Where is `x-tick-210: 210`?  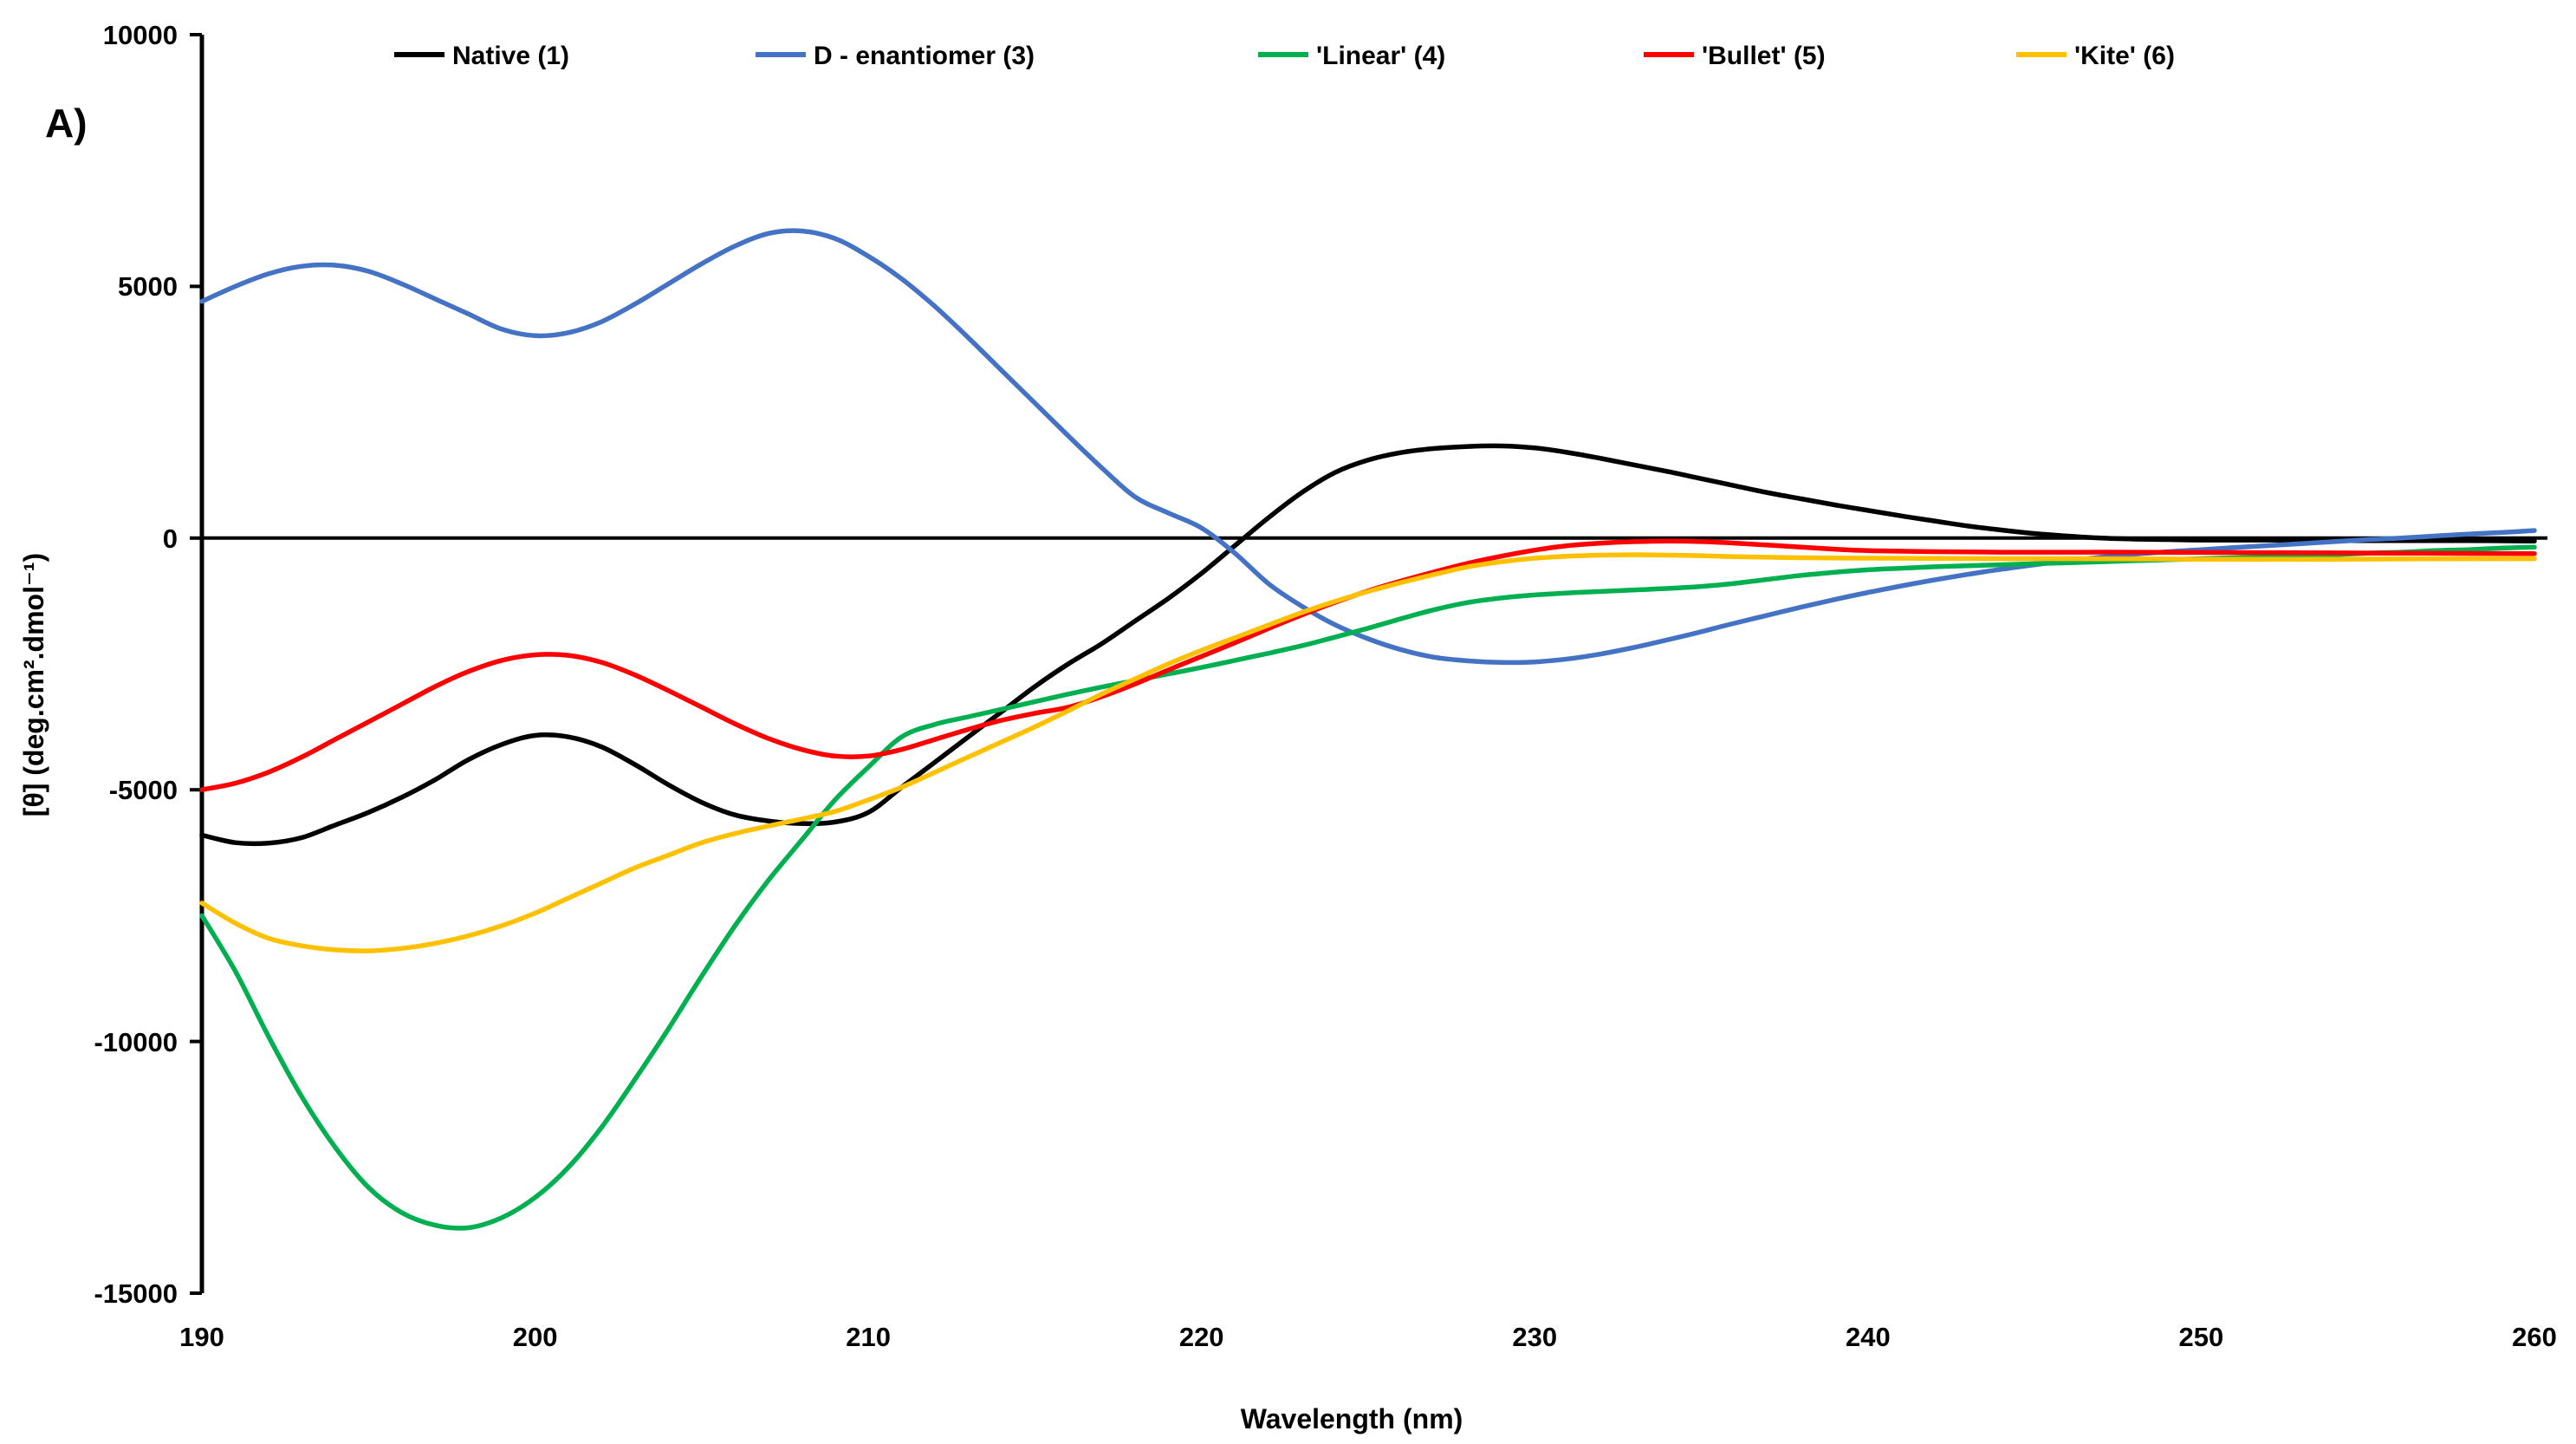 x-tick-210: 210 is located at coordinates (869, 1337).